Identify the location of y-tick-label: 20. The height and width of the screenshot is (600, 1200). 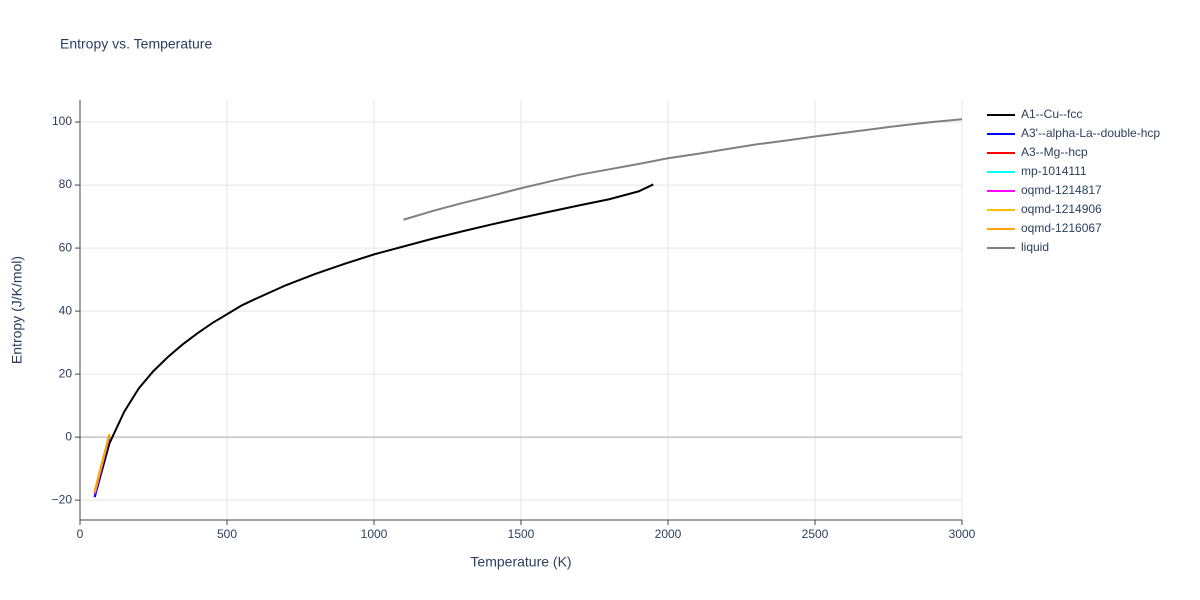
(66, 373).